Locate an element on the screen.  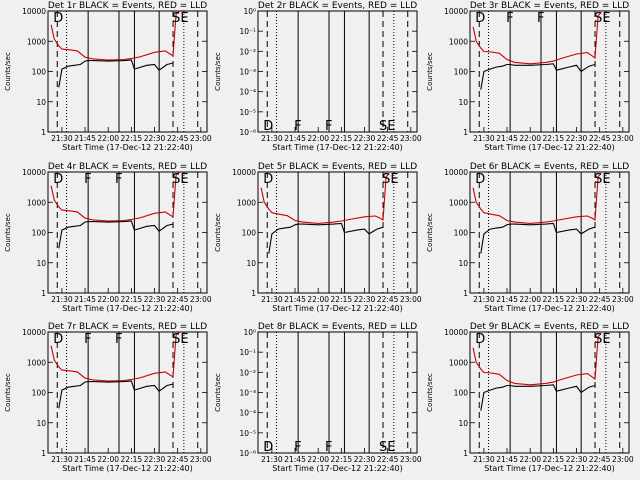
y-tick-label: 10⁻⁵ is located at coordinates (247, 433).